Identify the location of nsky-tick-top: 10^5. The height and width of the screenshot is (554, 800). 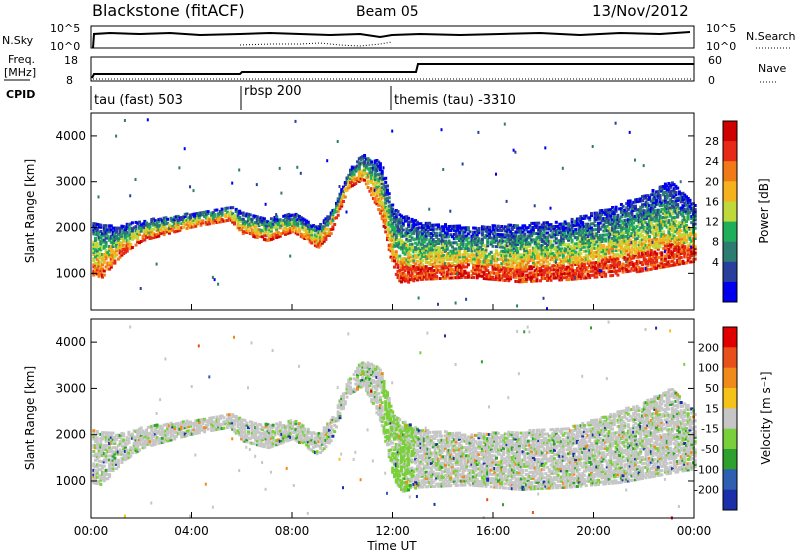
(65, 28).